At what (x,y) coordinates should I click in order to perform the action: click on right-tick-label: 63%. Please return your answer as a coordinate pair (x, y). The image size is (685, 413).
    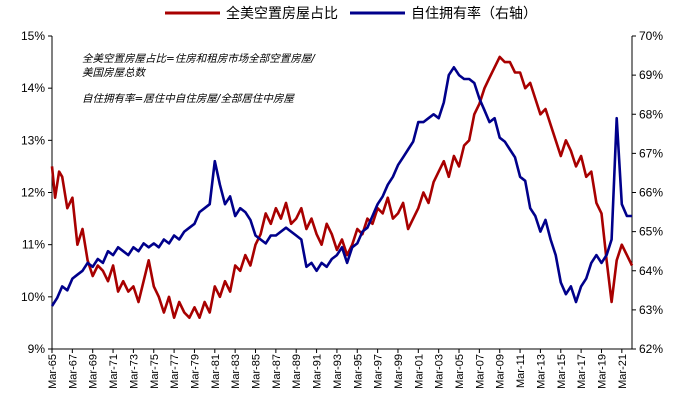
    Looking at the image, I should click on (651, 310).